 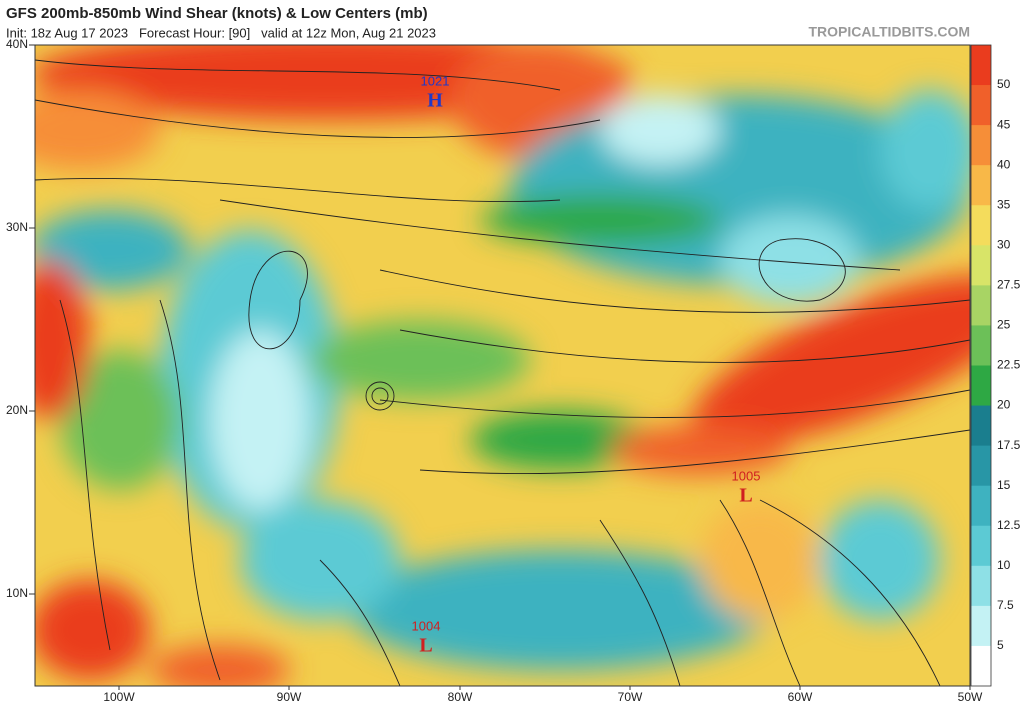 What do you see at coordinates (119, 697) in the screenshot?
I see `lon-label: 100W` at bounding box center [119, 697].